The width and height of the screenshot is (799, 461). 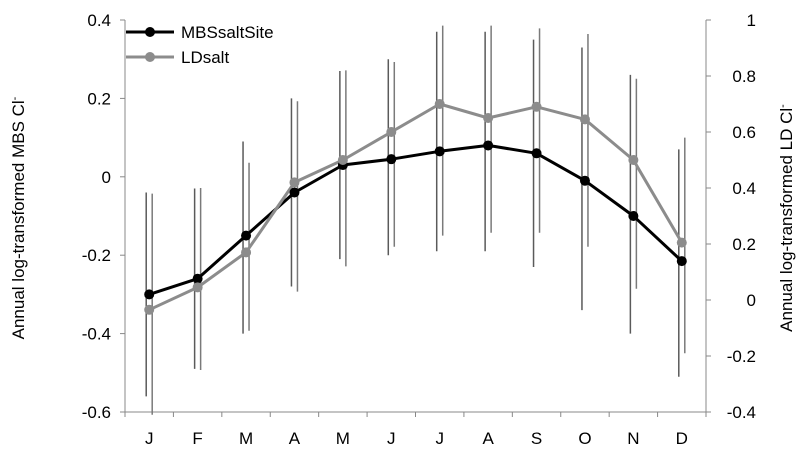 I want to click on legend-marker-mbssaltsite, so click(x=150, y=32).